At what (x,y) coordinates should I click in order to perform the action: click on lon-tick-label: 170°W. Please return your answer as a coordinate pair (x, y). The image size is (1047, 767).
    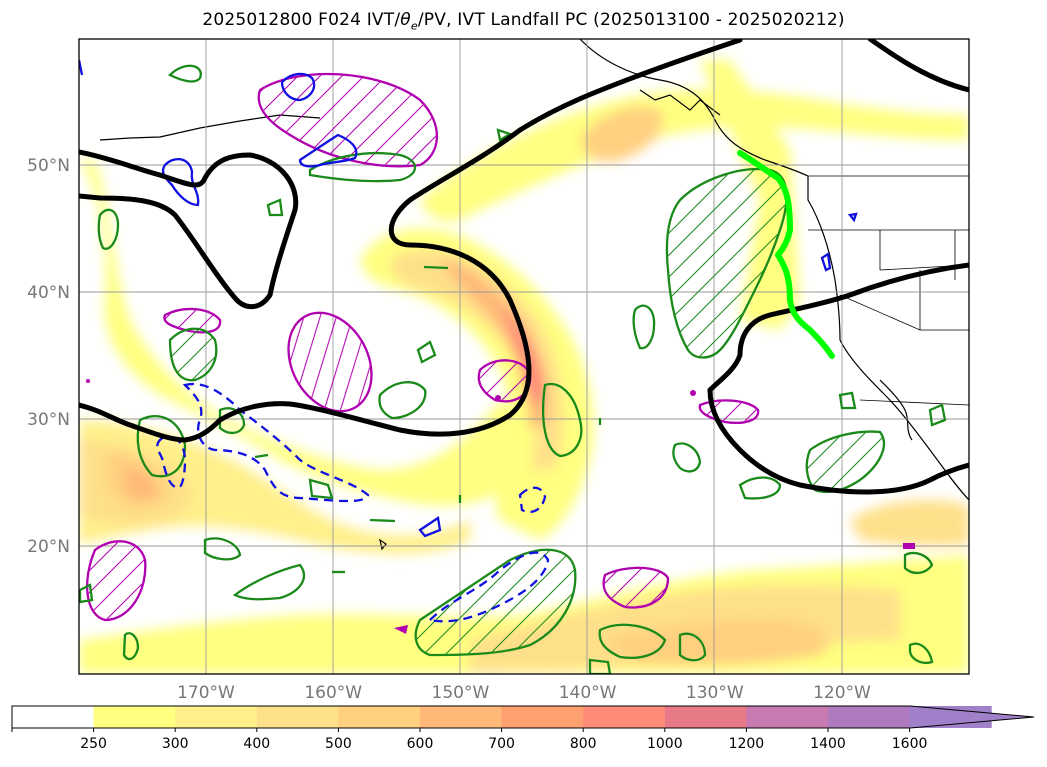
    Looking at the image, I should click on (206, 693).